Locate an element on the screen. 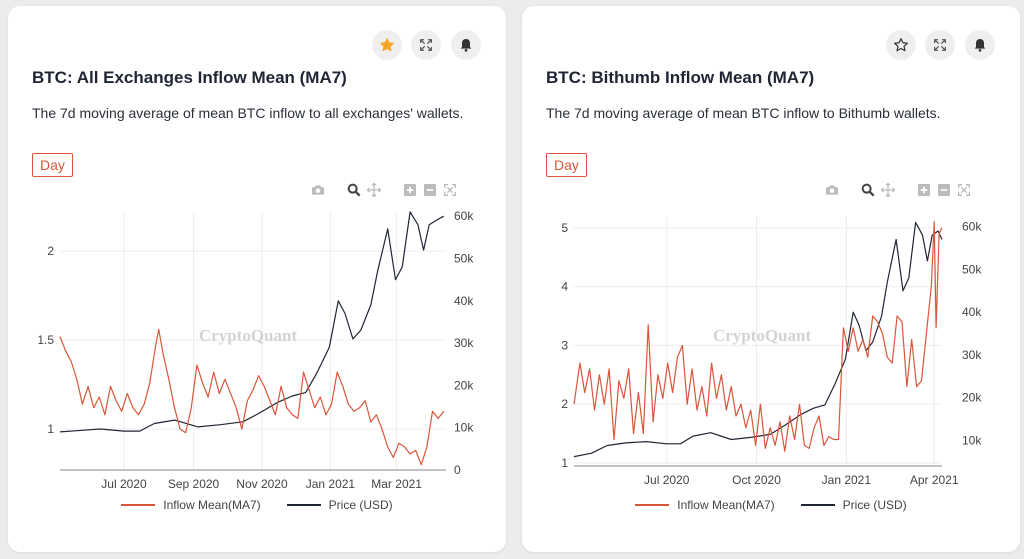  y-left-tick-label: 5 is located at coordinates (564, 228).